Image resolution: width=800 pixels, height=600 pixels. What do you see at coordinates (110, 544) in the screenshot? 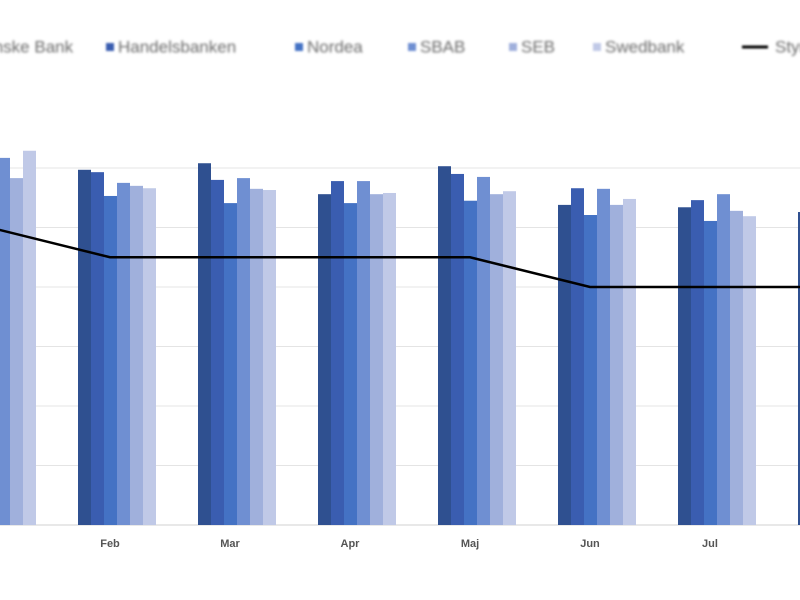
I see `x-tick-label: Feb` at bounding box center [110, 544].